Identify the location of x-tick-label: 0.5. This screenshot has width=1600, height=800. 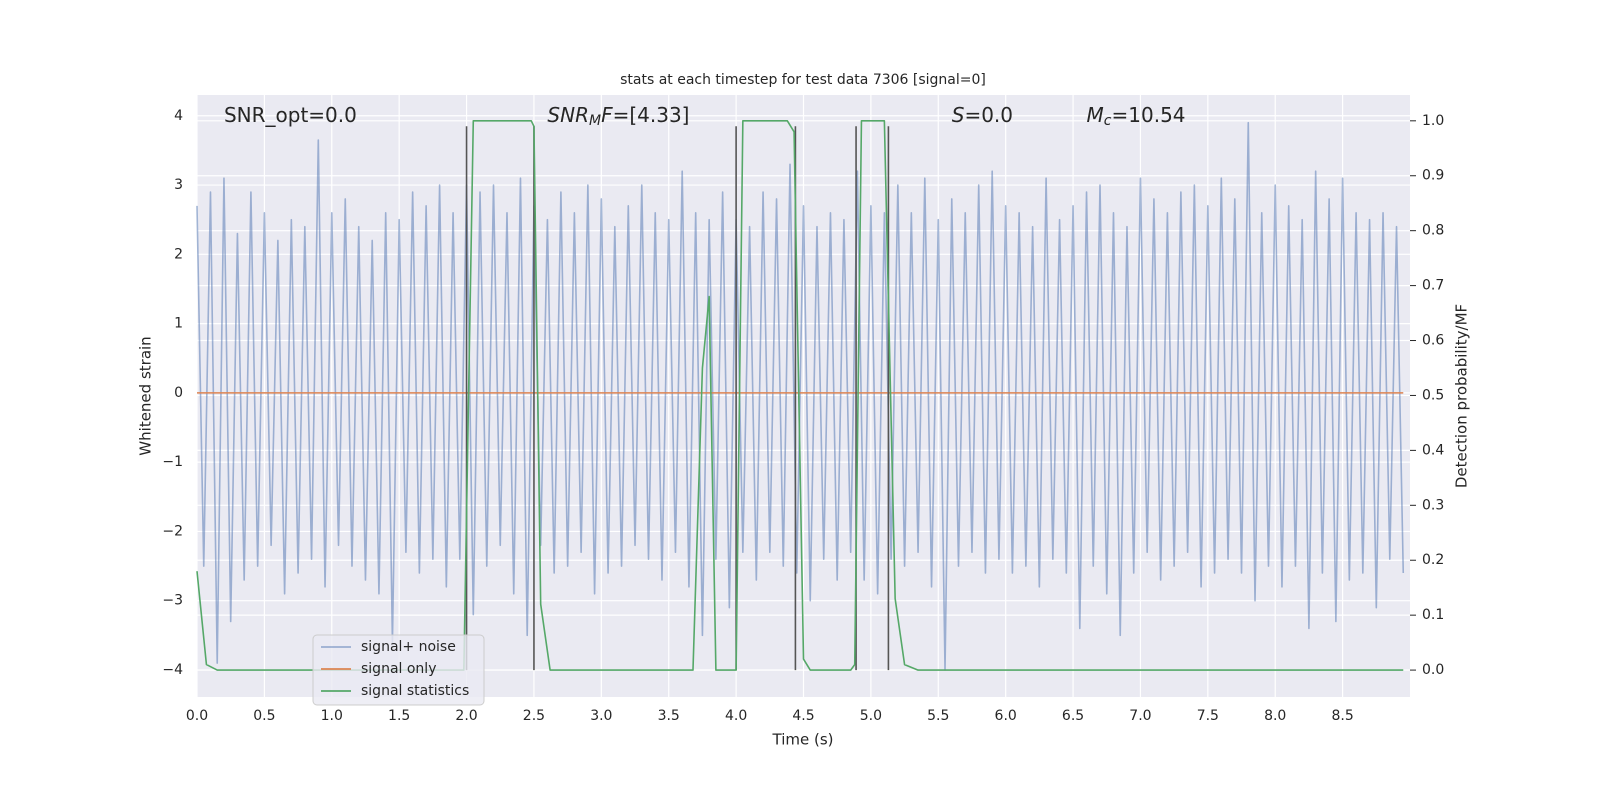
(264, 716).